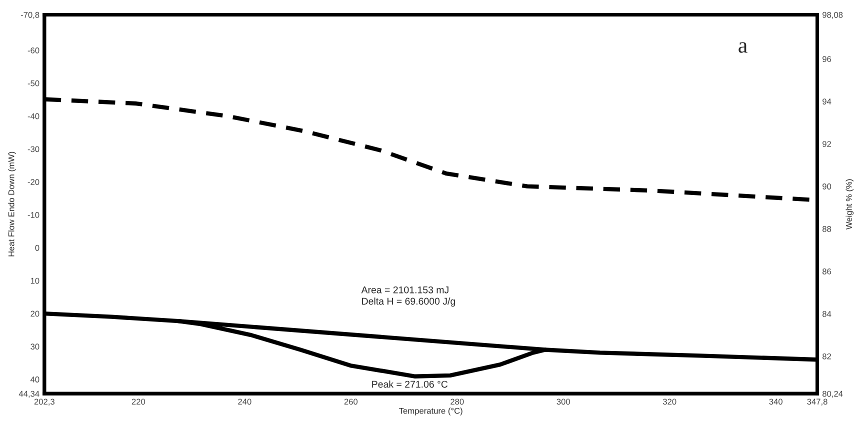 The width and height of the screenshot is (854, 421). I want to click on y2-tick-label: 98,08, so click(832, 15).